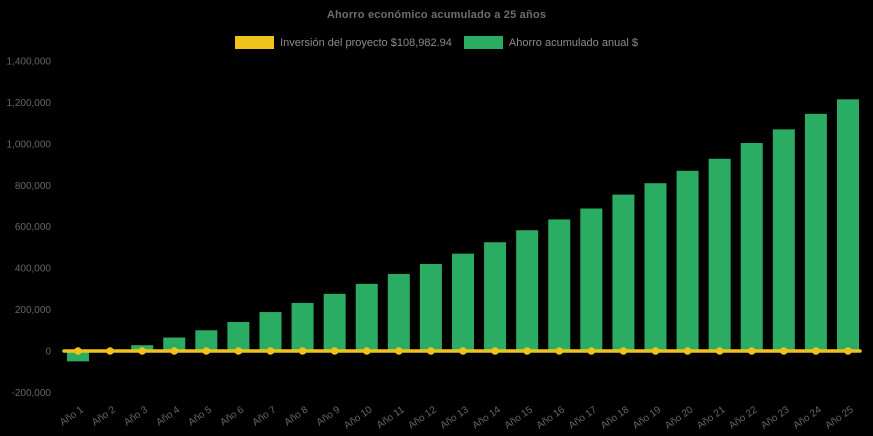 This screenshot has height=436, width=873. Describe the element at coordinates (33, 186) in the screenshot. I see `y-axis-tick-label: 800,000` at that location.